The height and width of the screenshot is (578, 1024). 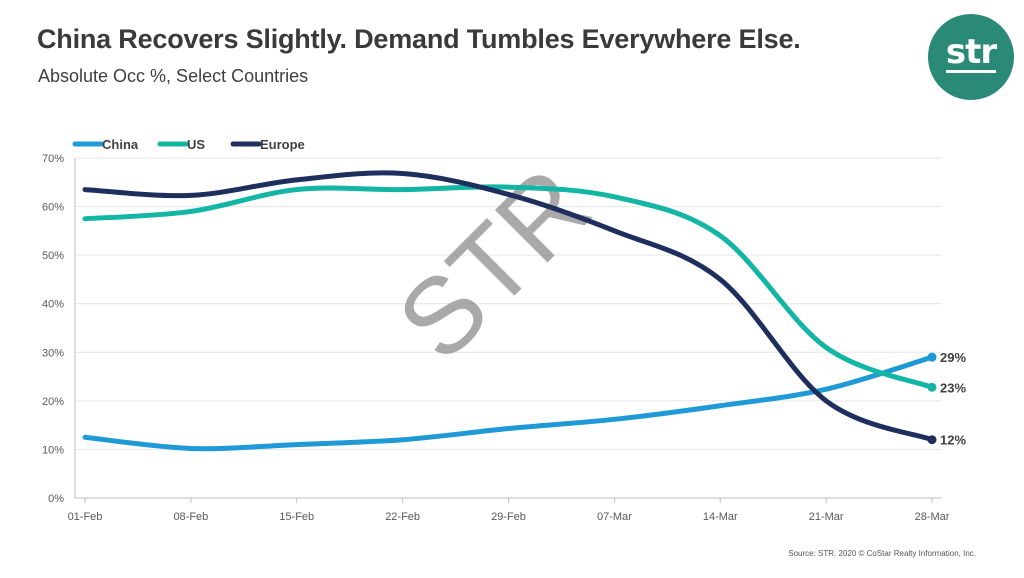 I want to click on x-tick-label: 15-Feb, so click(x=296, y=517).